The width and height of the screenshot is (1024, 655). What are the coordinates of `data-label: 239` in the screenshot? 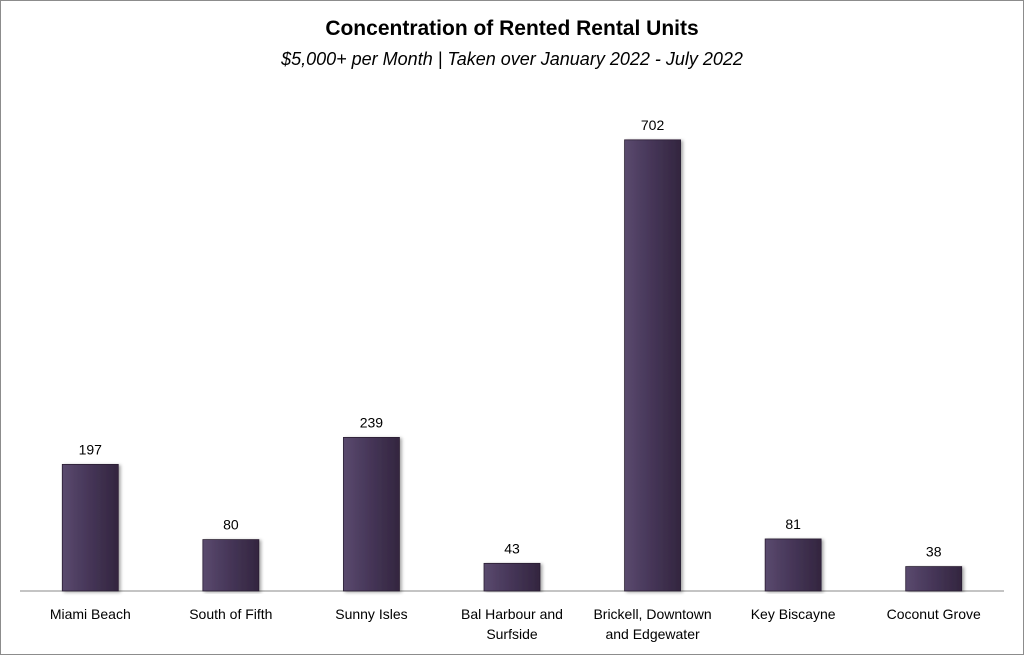 It's located at (372, 422).